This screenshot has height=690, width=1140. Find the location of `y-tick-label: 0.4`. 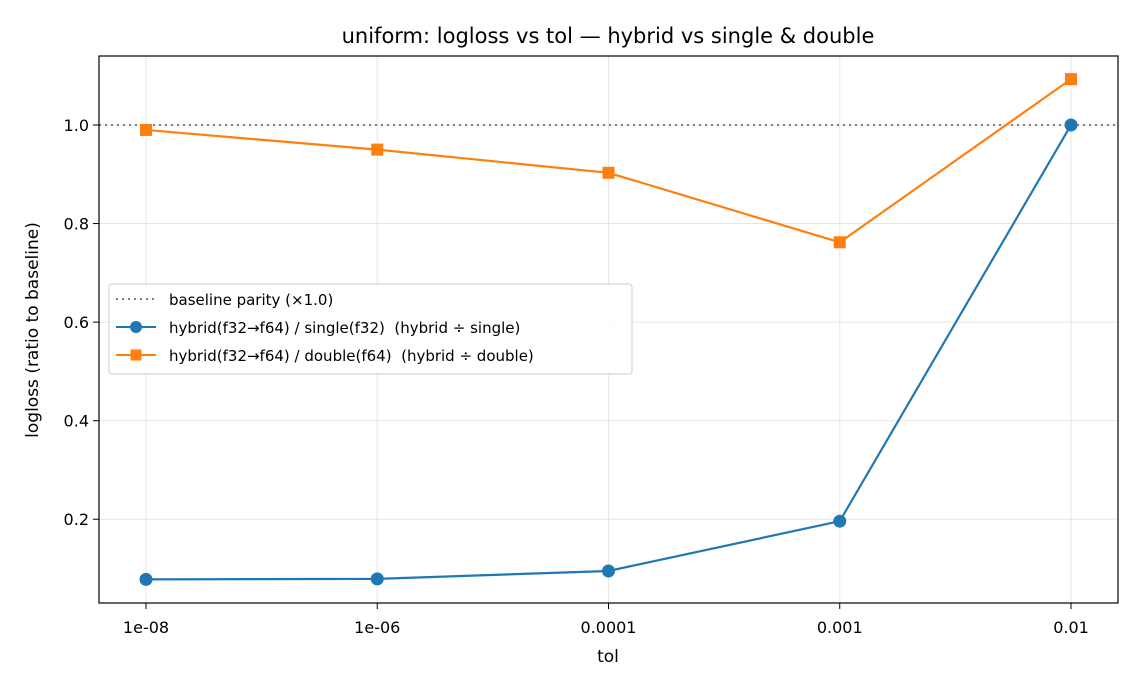

y-tick-label: 0.4 is located at coordinates (76, 421).